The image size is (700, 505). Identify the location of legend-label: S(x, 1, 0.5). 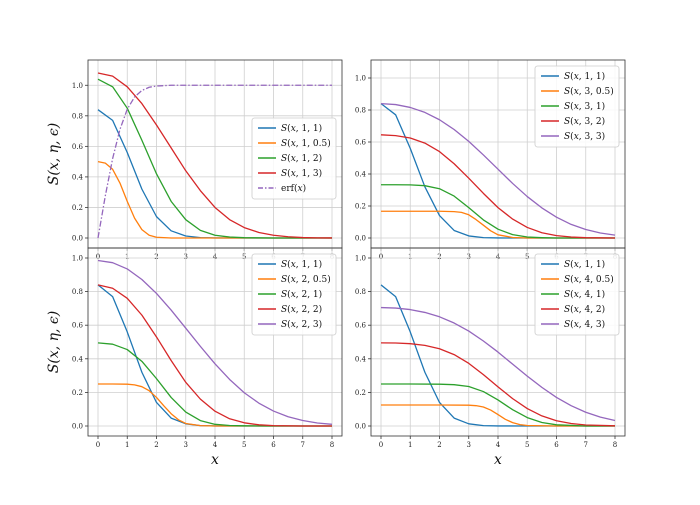
(306, 143).